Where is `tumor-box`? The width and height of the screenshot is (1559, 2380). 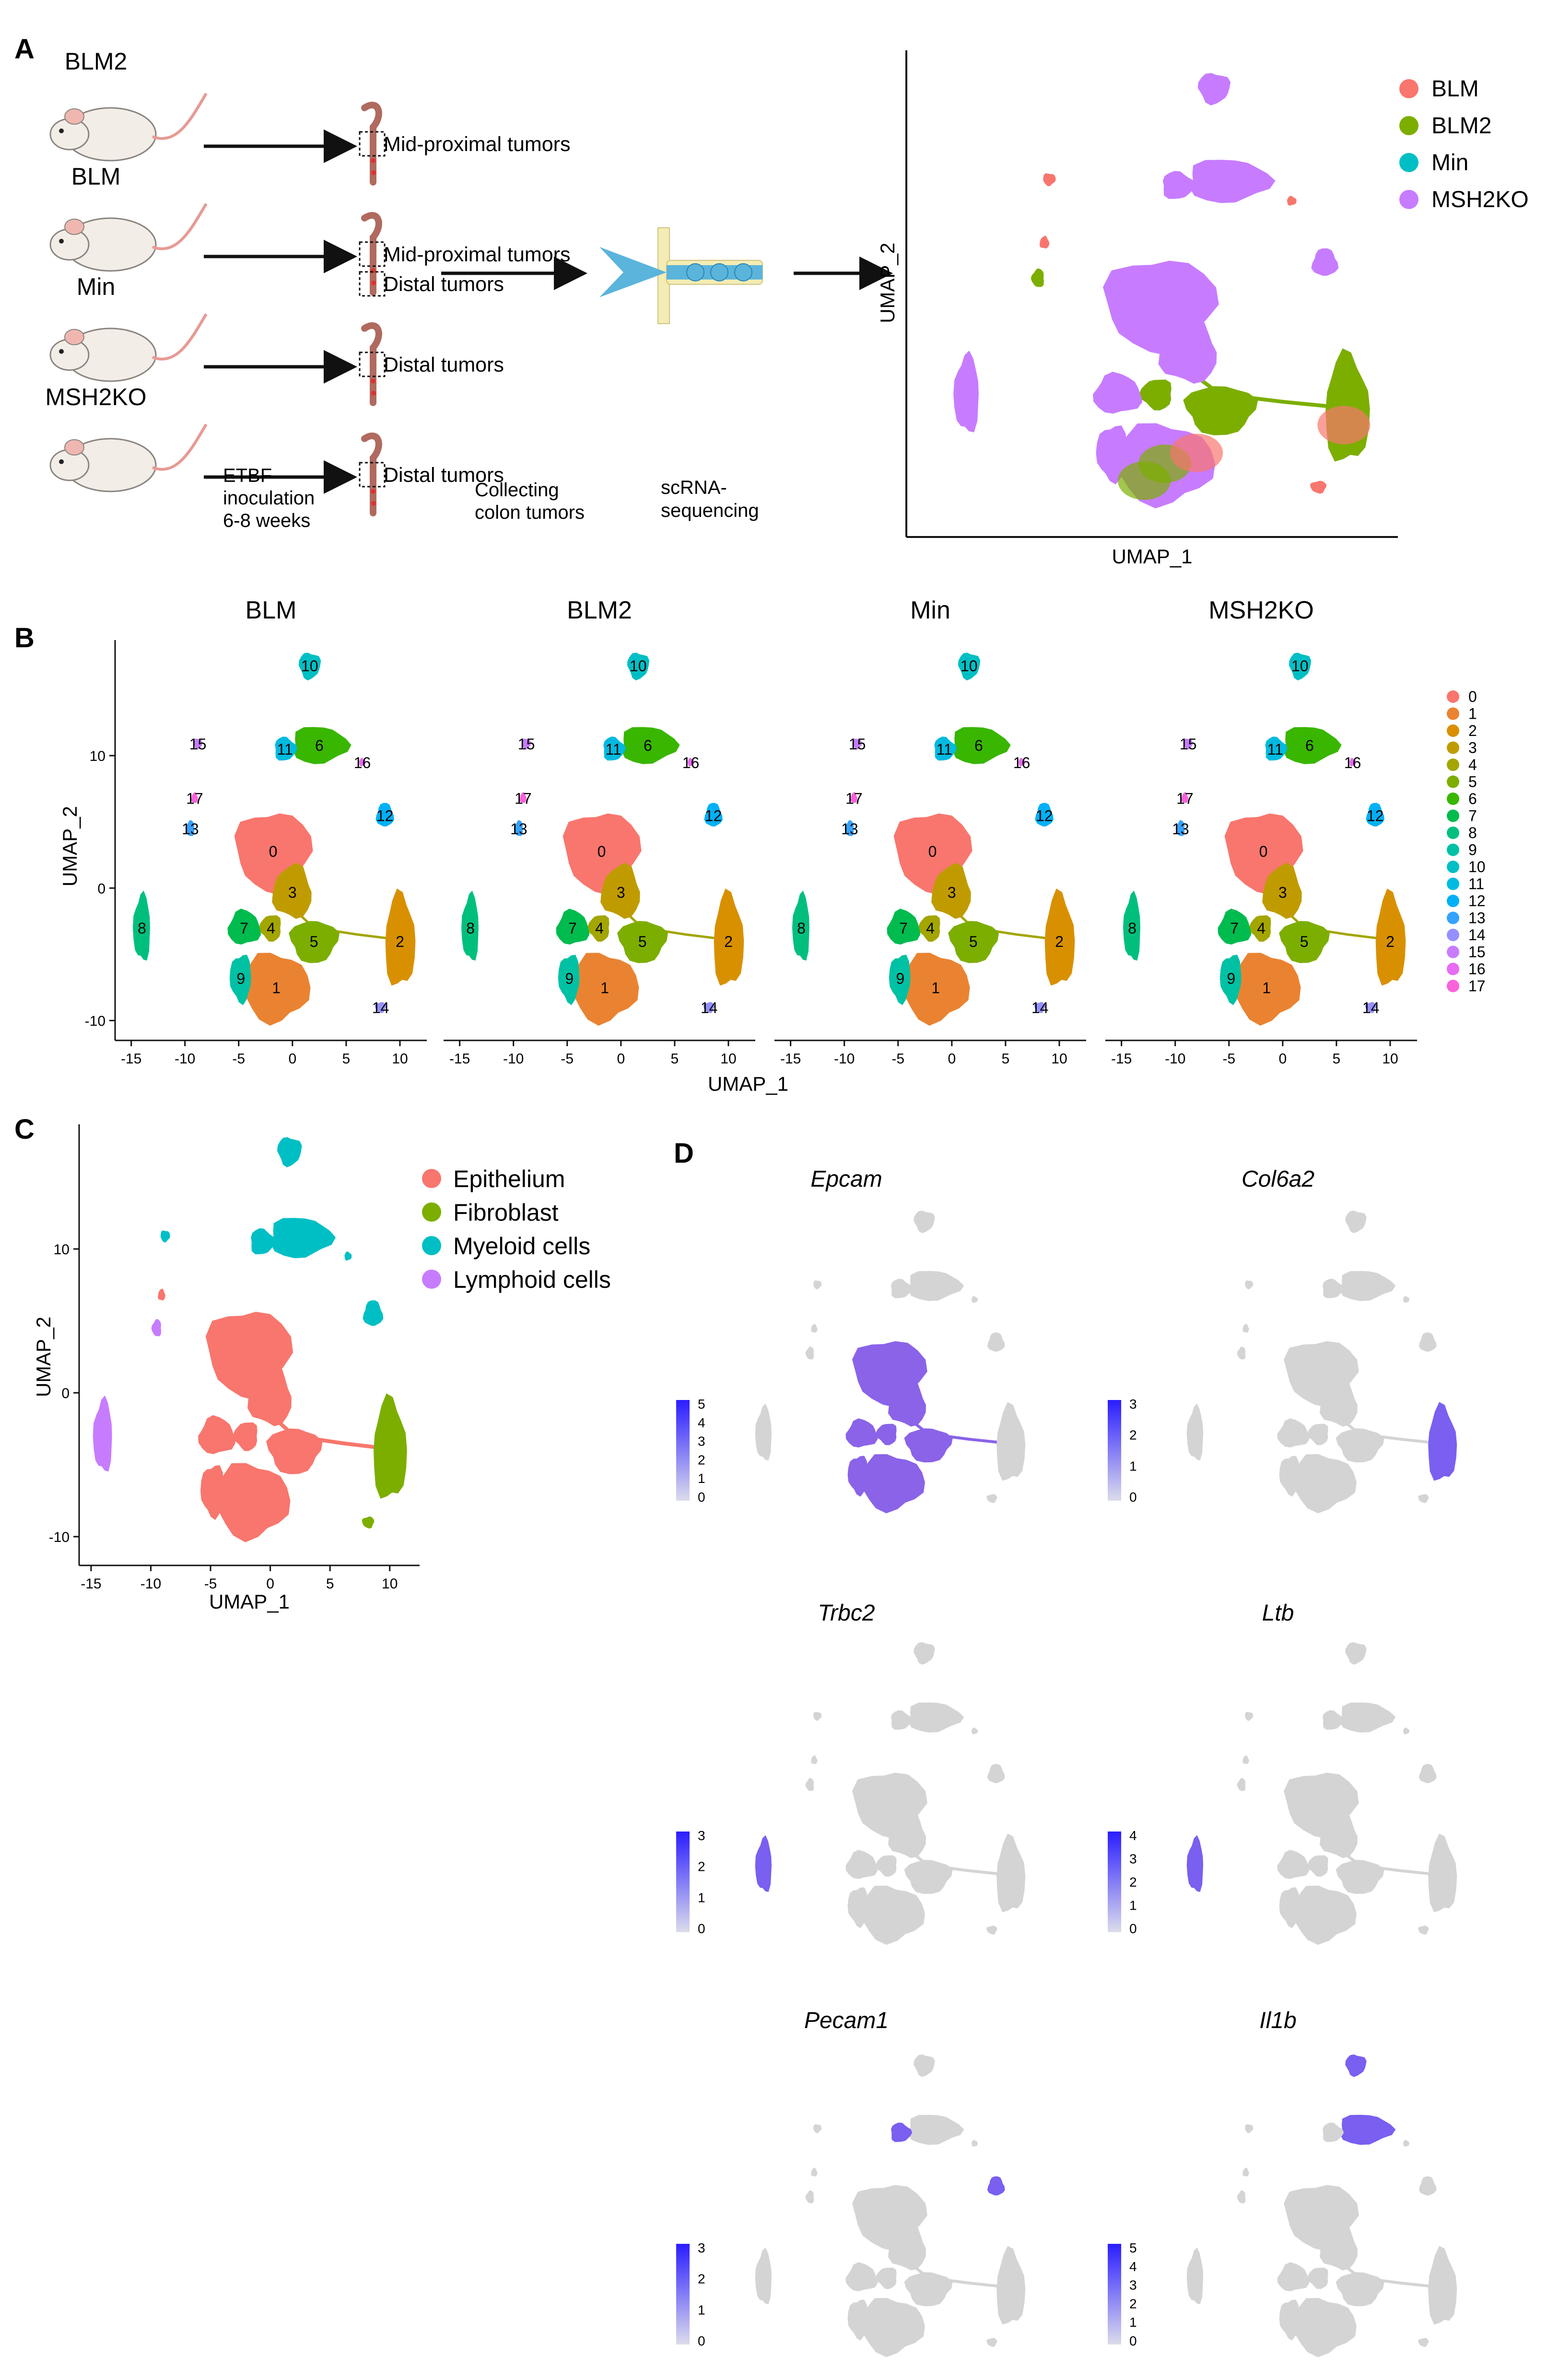
tumor-box is located at coordinates (372, 254).